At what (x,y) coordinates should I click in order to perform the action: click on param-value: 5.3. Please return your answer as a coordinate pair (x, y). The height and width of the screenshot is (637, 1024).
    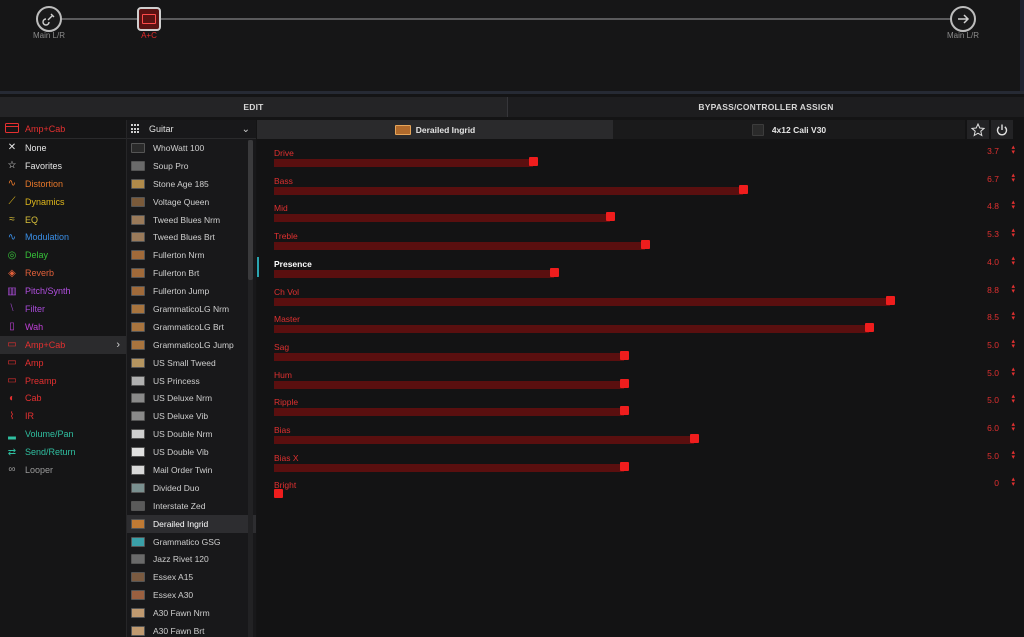
    Looking at the image, I should click on (993, 234).